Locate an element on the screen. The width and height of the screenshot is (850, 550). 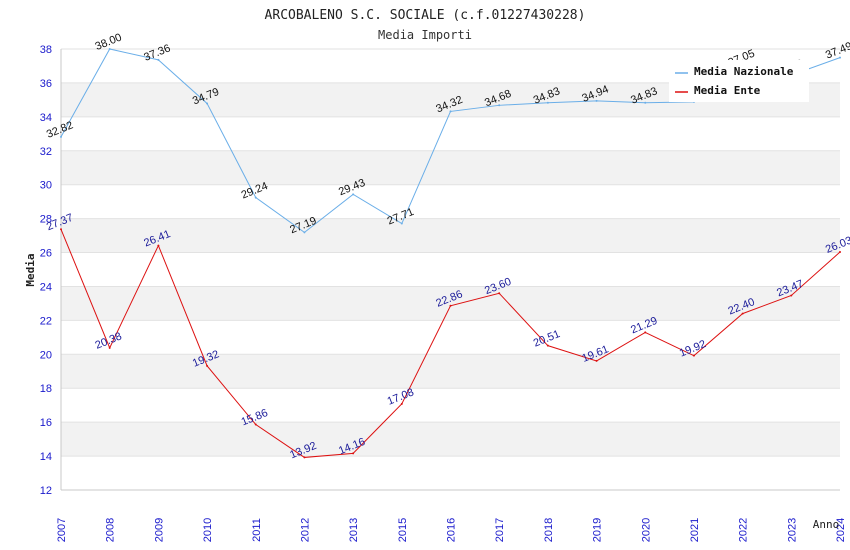
y-tick-label: 32 is located at coordinates (46, 152).